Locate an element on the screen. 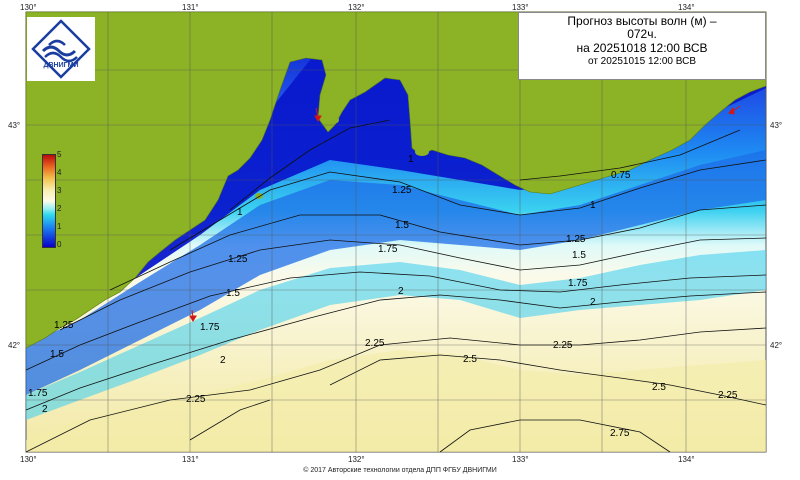  forecast-issue-time: от 20251015 12:00 ВСВ is located at coordinates (641, 61).